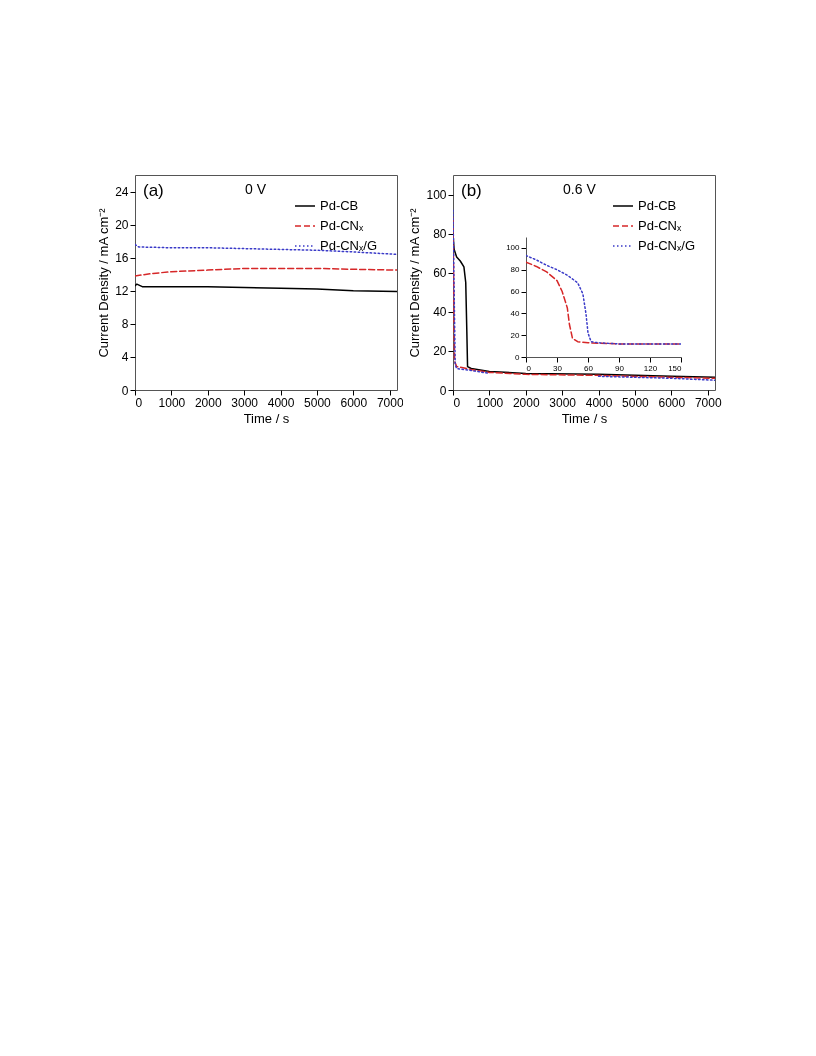  I want to click on y-tick-label: 4, so click(125, 357).